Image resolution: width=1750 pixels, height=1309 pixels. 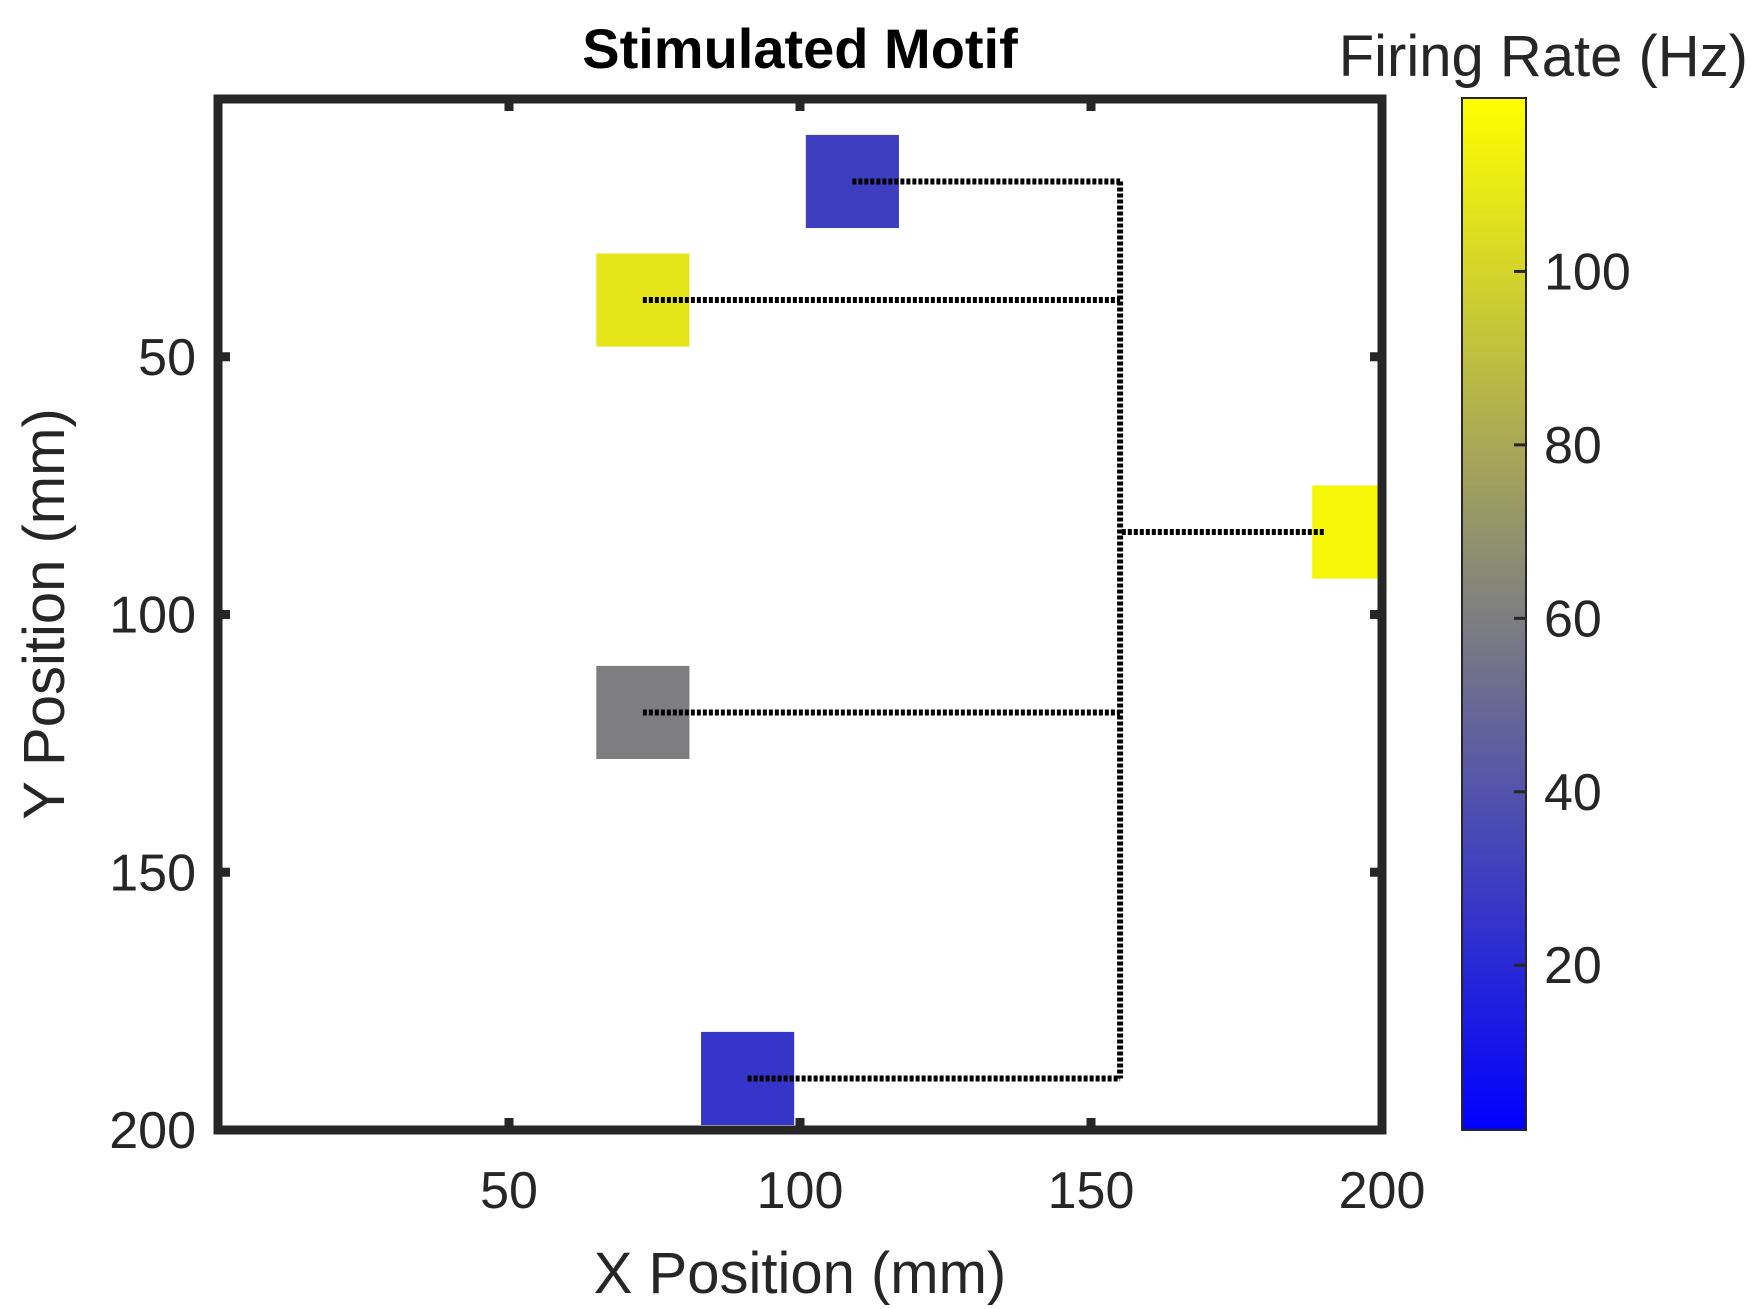 I want to click on x-tick-label: 100, so click(x=800, y=1191).